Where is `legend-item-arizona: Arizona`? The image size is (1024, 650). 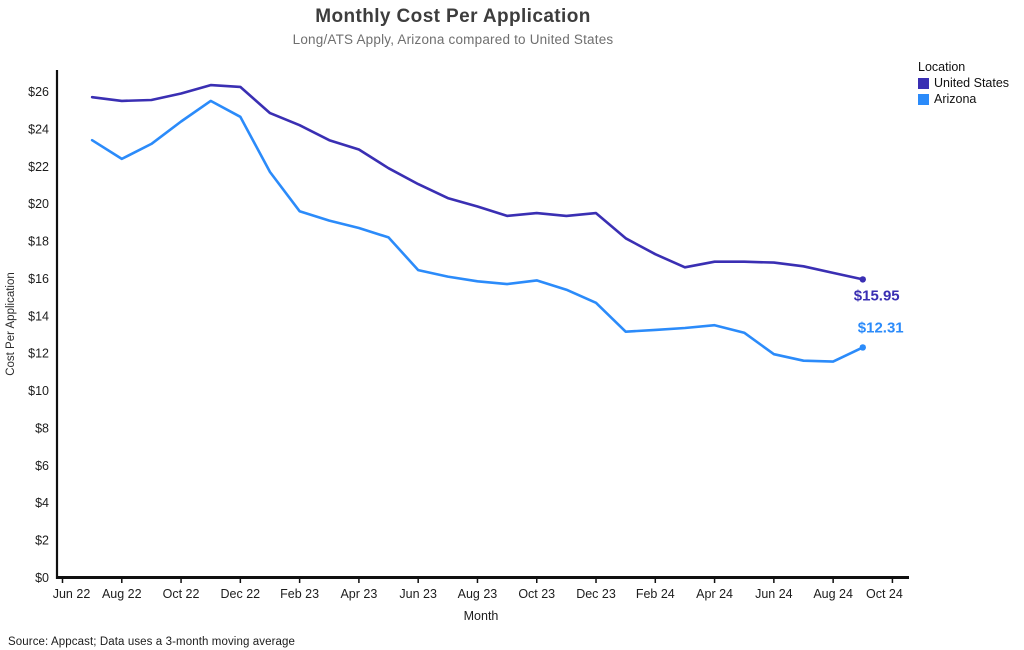
legend-item-arizona: Arizona is located at coordinates (963, 99).